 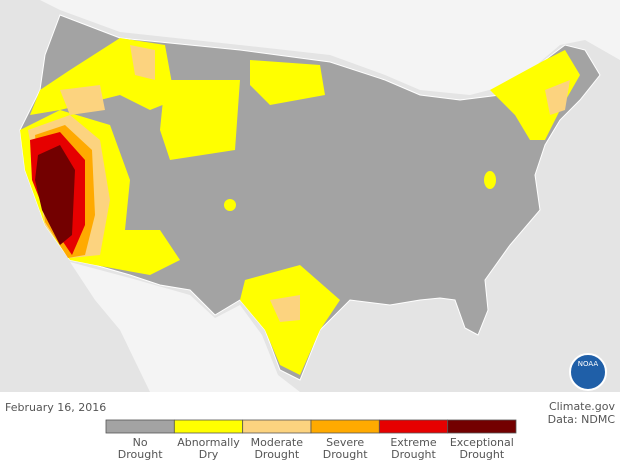 What do you see at coordinates (345, 442) in the screenshot?
I see `legend-label: Severe` at bounding box center [345, 442].